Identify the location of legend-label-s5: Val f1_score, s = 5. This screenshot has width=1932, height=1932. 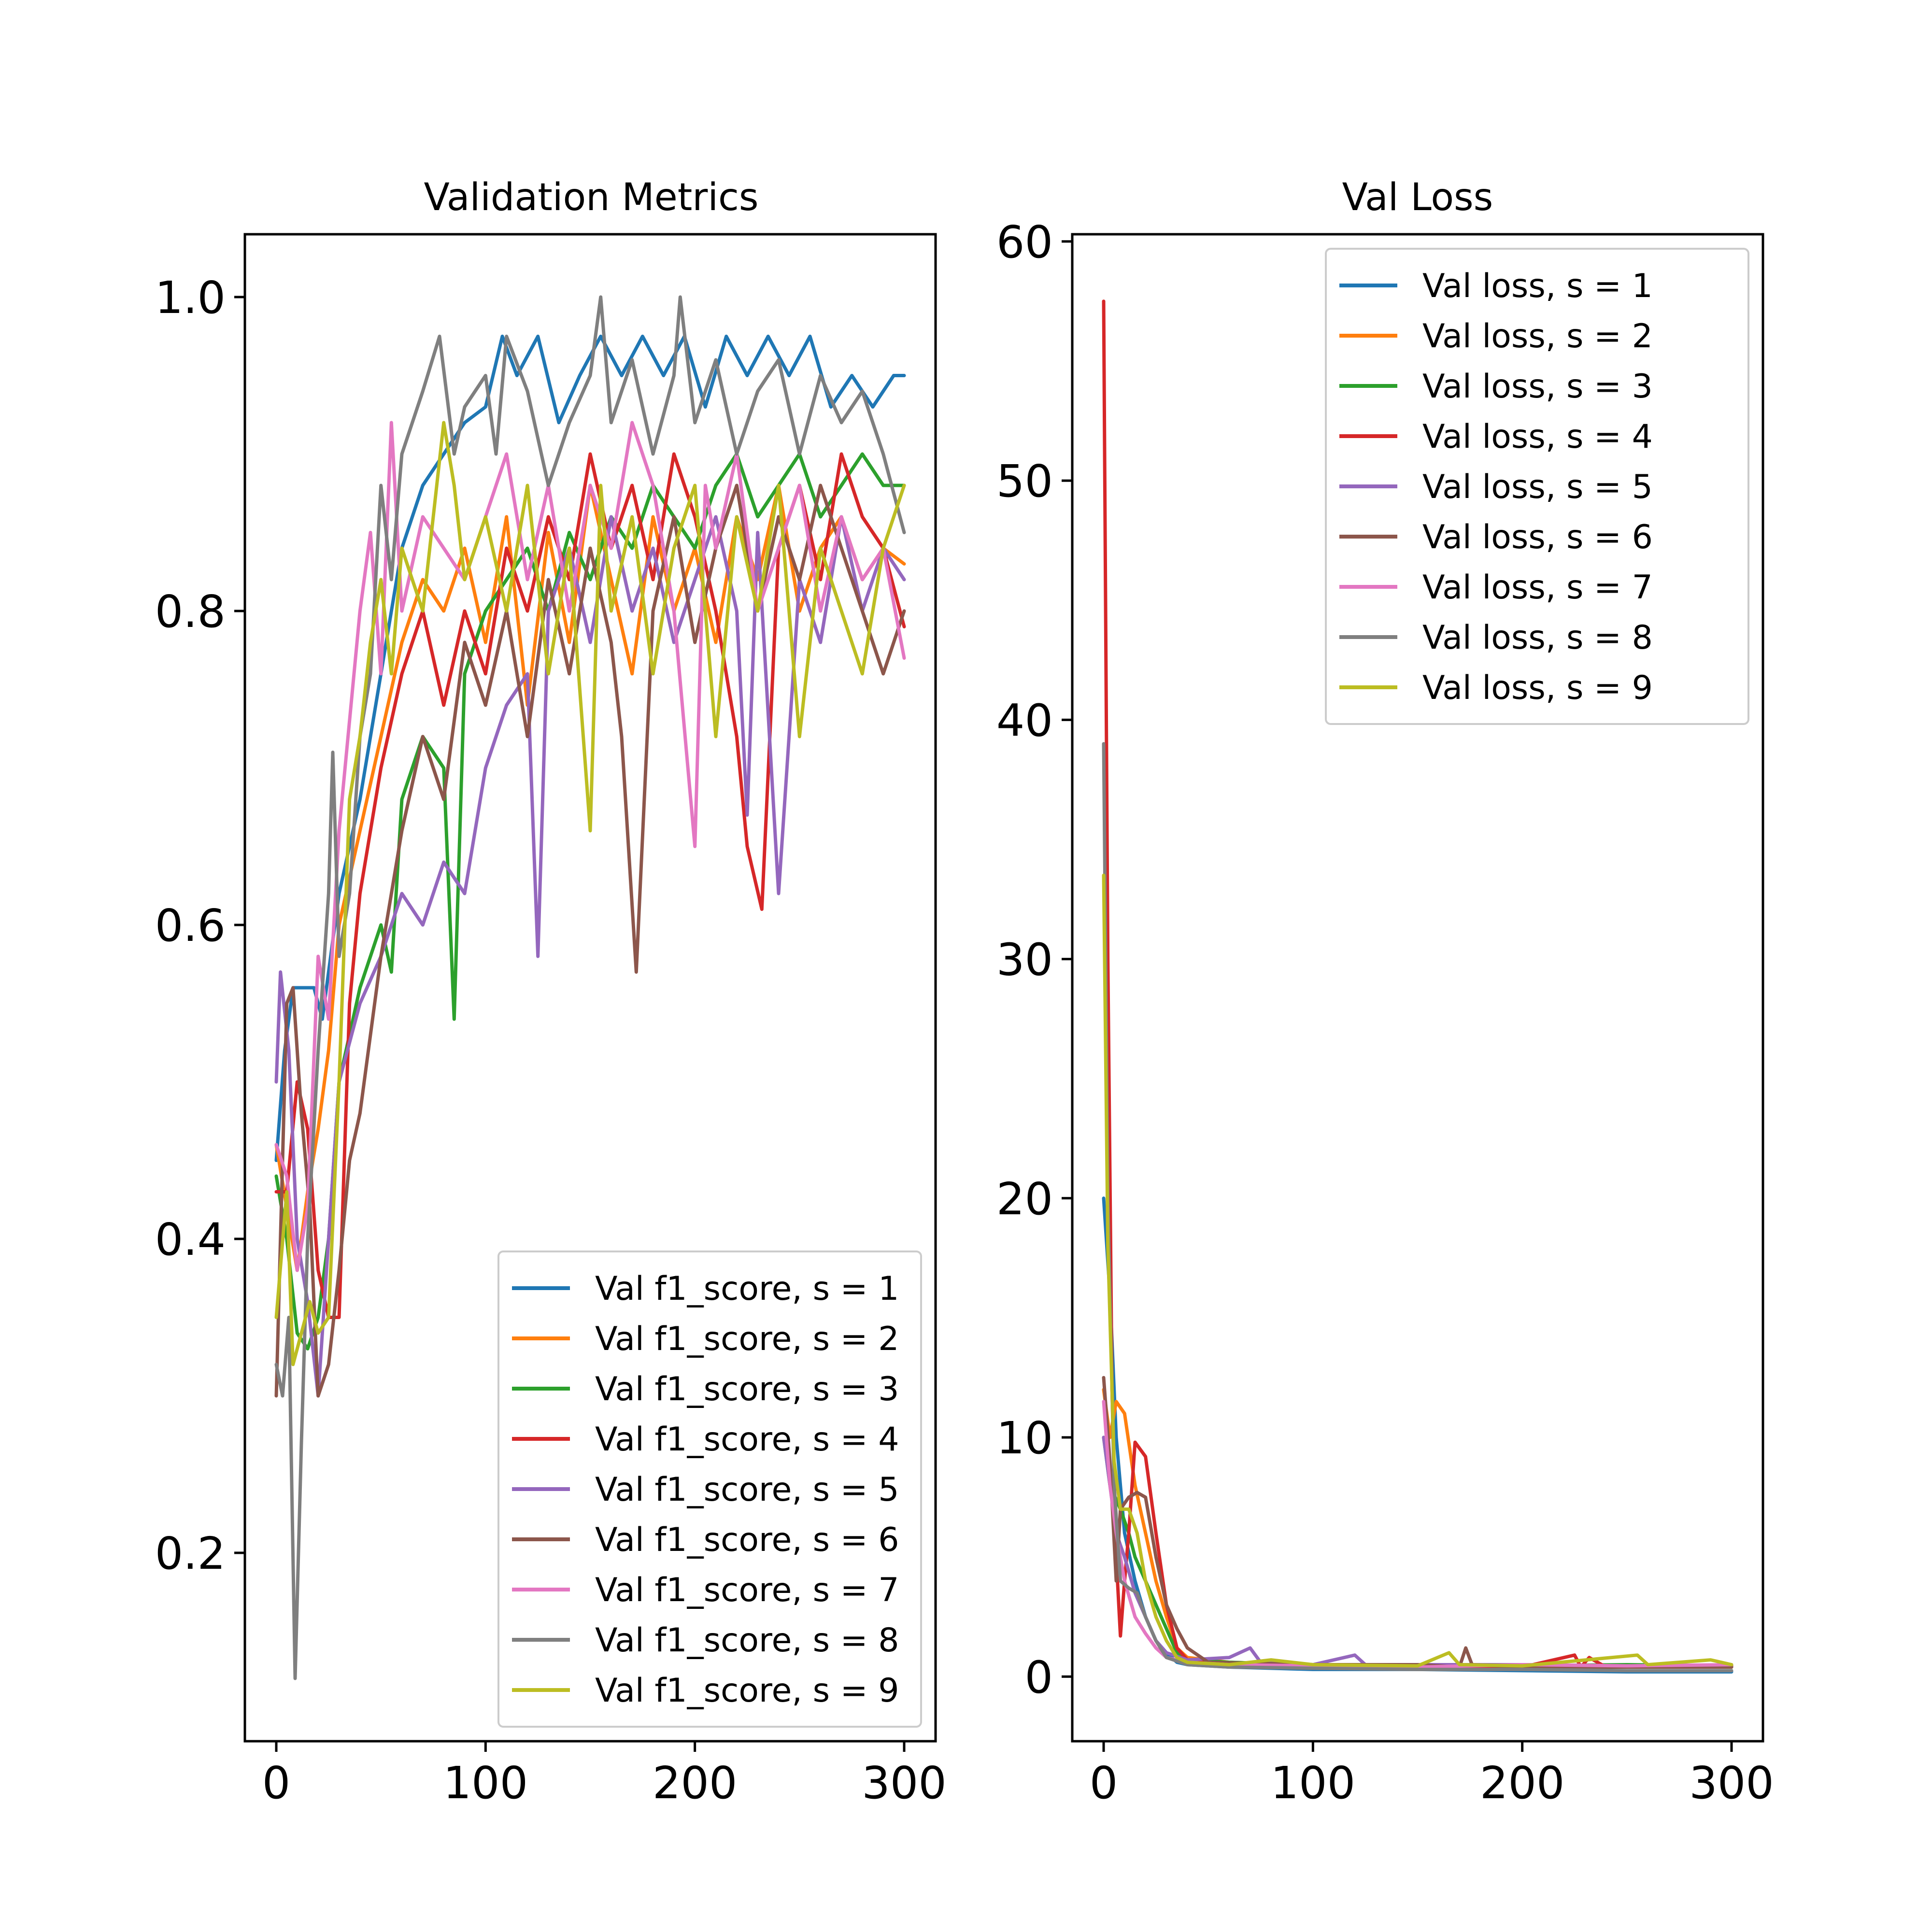
(747, 1490).